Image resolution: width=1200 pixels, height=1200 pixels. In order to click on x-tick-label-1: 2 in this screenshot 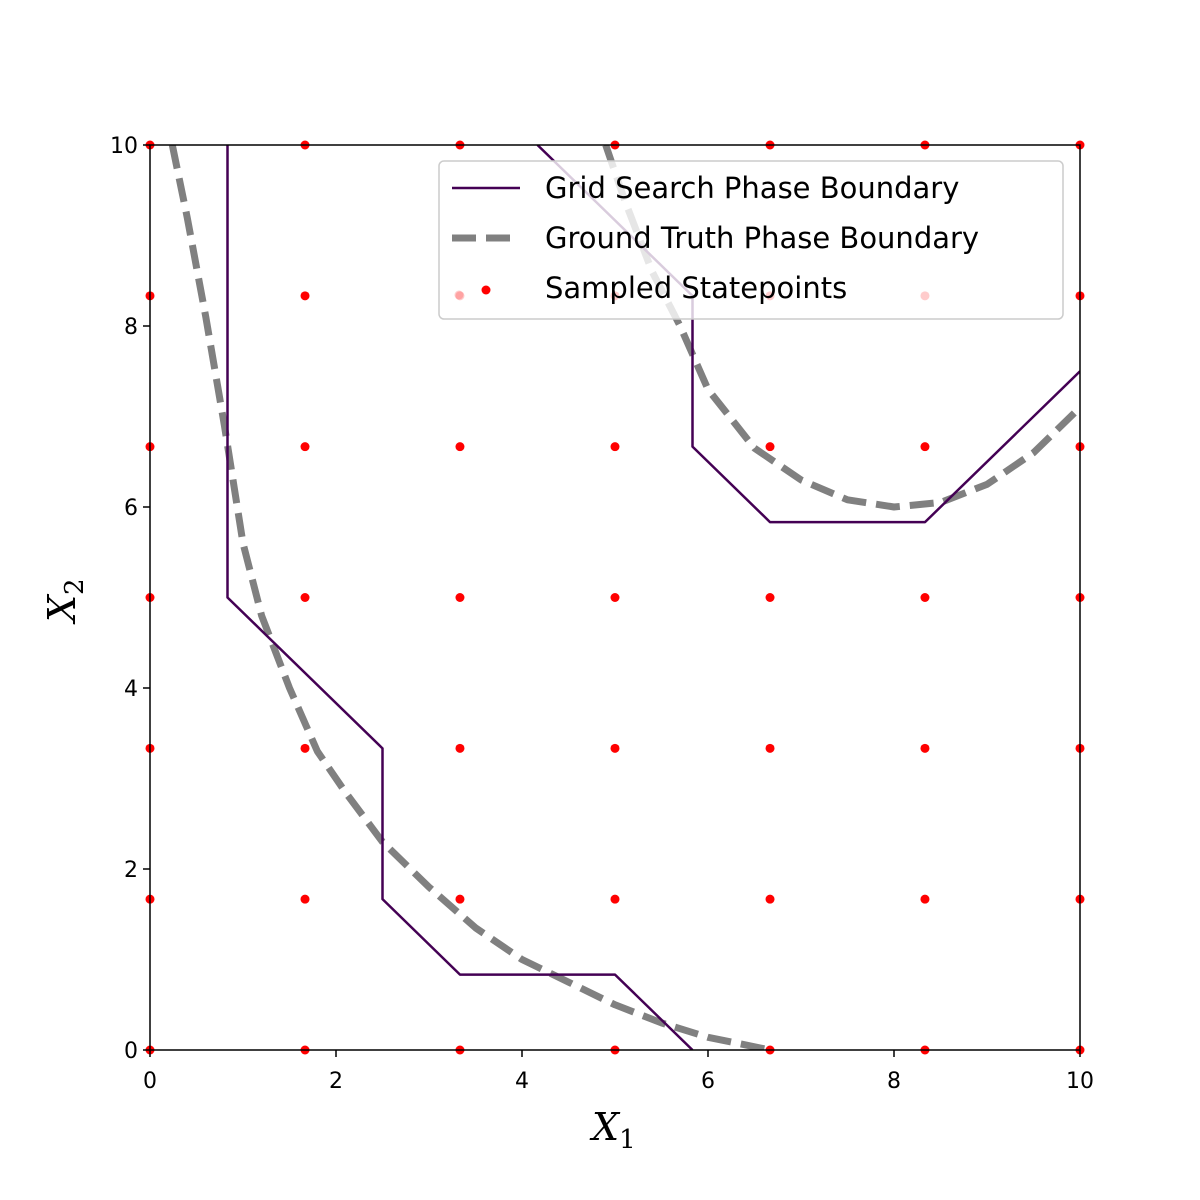, I will do `click(336, 1081)`.